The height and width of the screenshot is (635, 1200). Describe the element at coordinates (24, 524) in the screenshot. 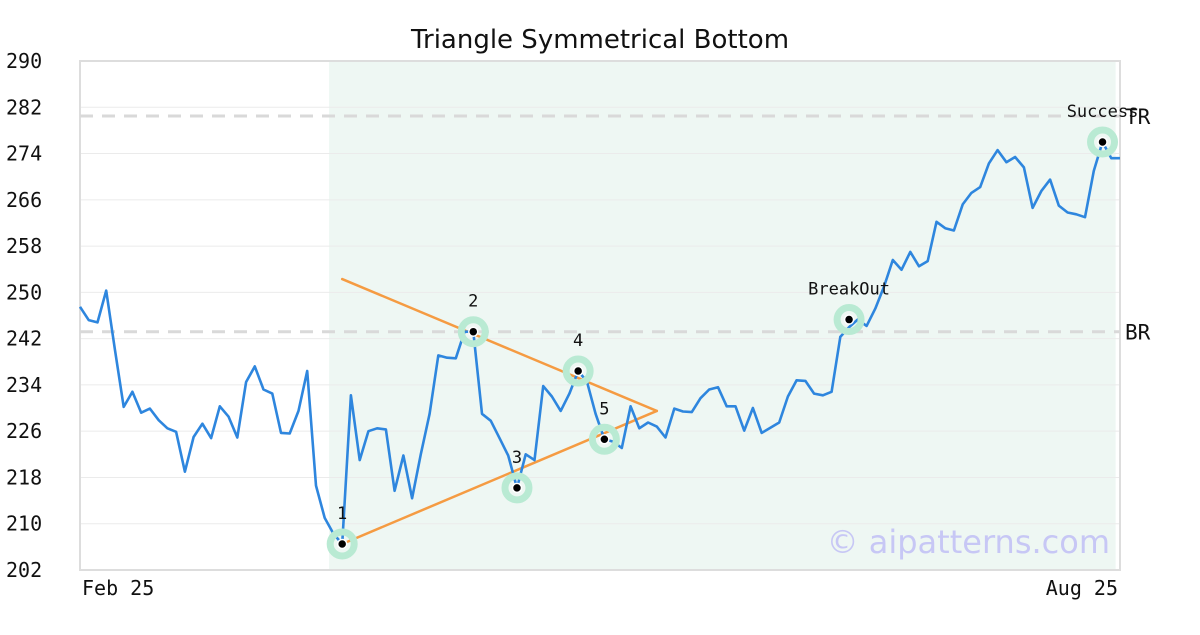

I see `y-tick-label: 210` at that location.